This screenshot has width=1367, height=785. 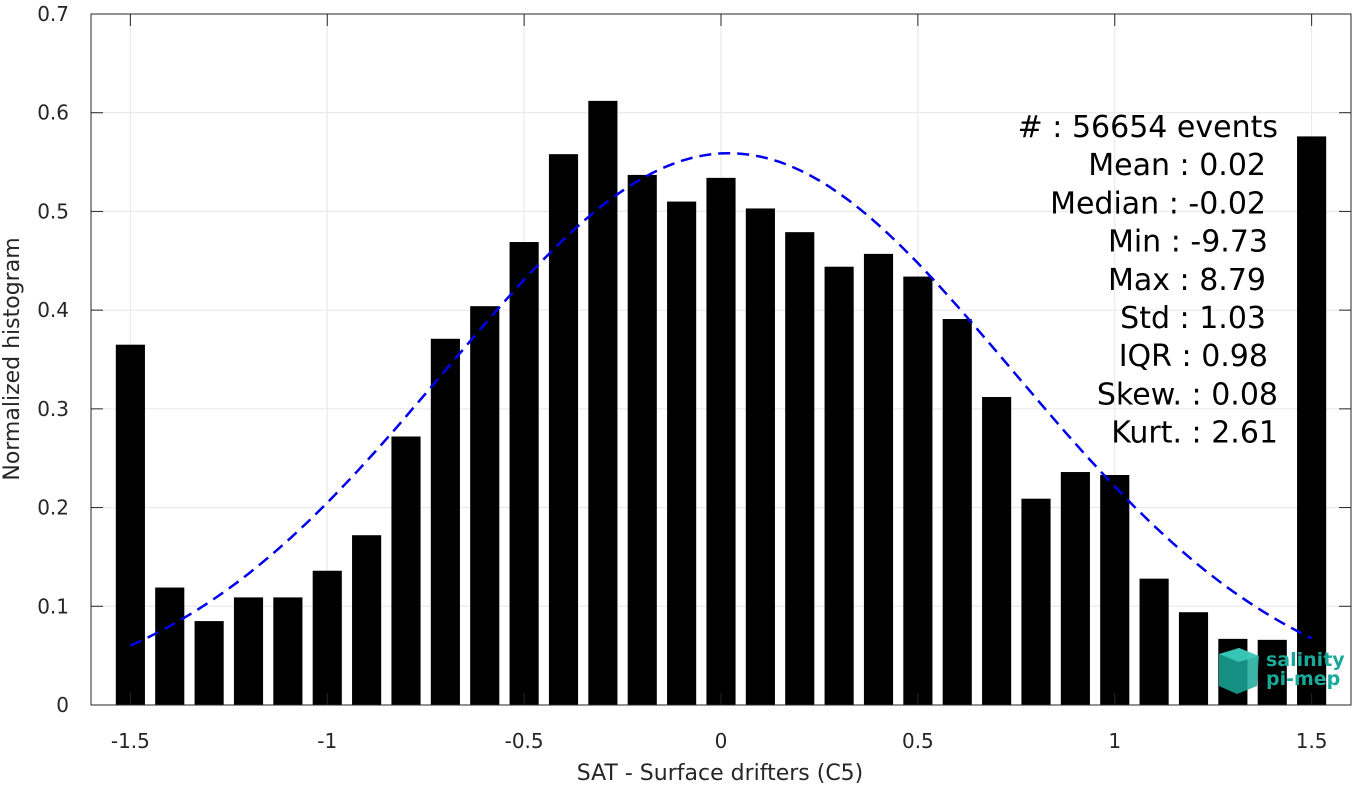 I want to click on x-tick-label-0: -1.5, so click(x=130, y=741).